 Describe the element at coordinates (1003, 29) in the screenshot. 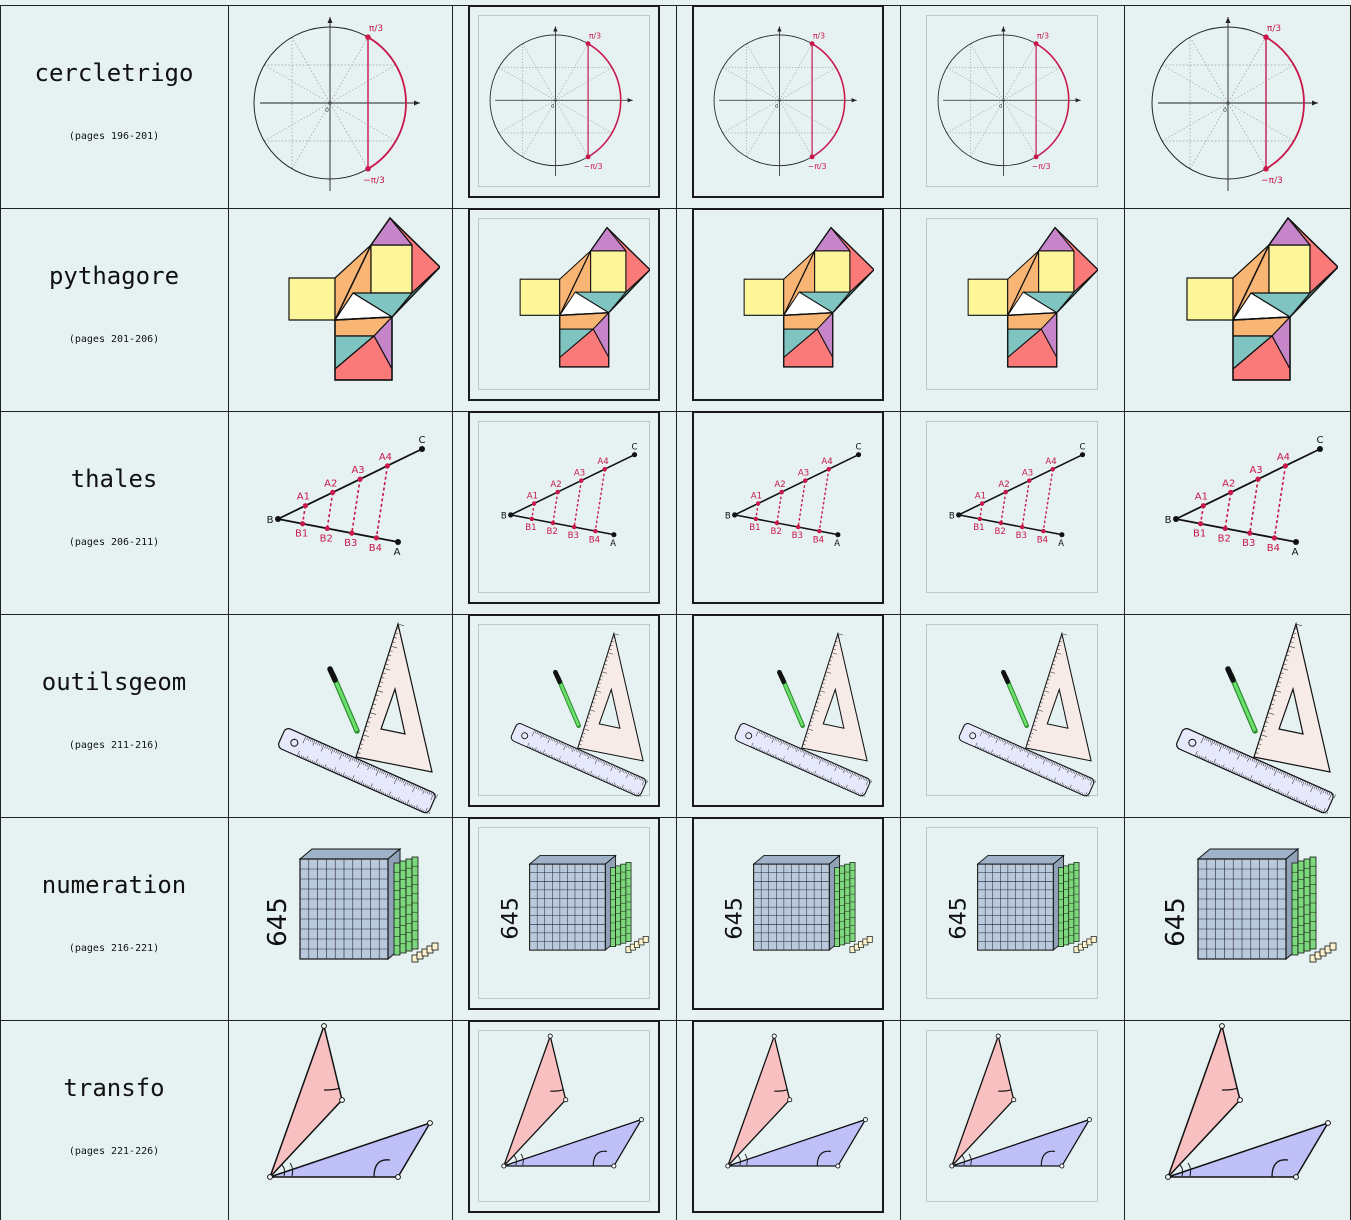

I see `y-axis-arrow` at that location.